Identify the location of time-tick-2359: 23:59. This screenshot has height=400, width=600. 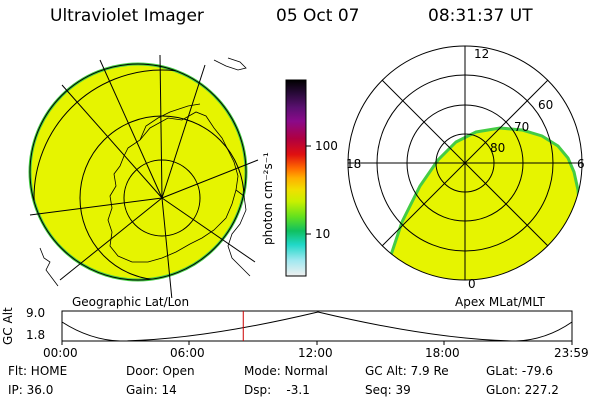
(571, 353).